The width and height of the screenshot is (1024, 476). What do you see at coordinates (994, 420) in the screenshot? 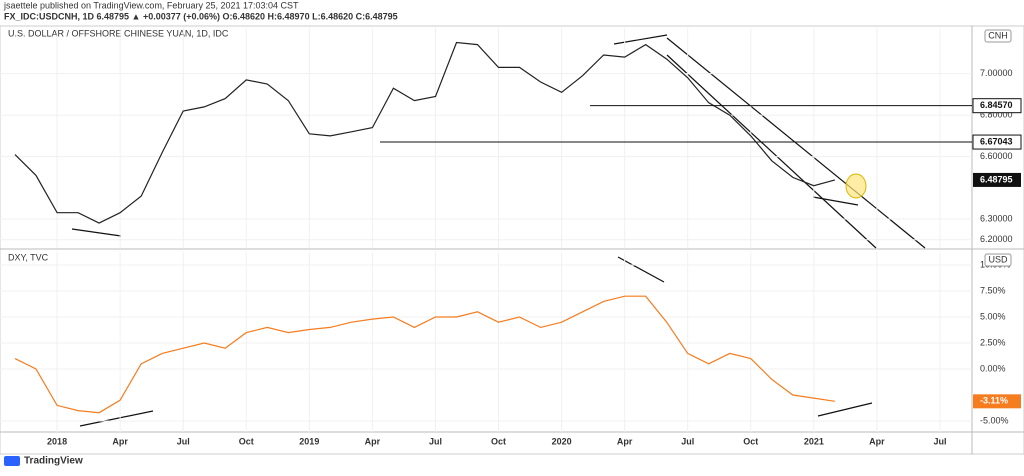
I see `y-tick-label: -5.00%` at bounding box center [994, 420].